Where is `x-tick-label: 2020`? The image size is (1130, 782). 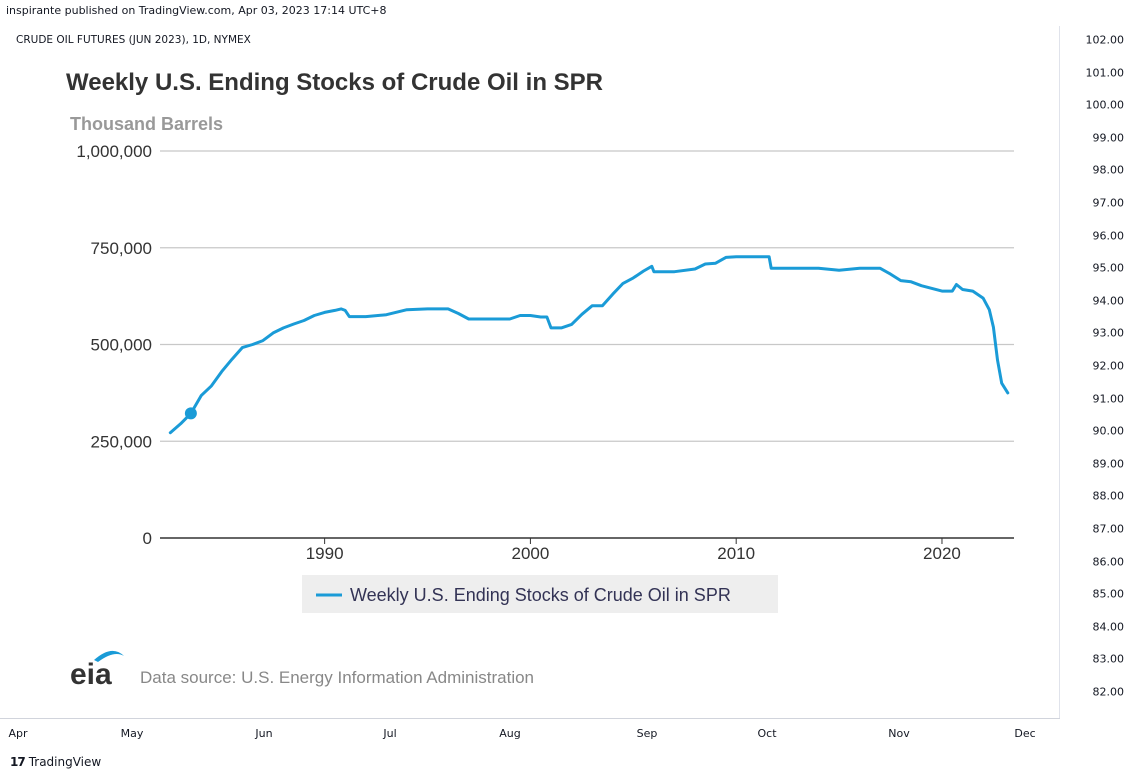 x-tick-label: 2020 is located at coordinates (942, 553).